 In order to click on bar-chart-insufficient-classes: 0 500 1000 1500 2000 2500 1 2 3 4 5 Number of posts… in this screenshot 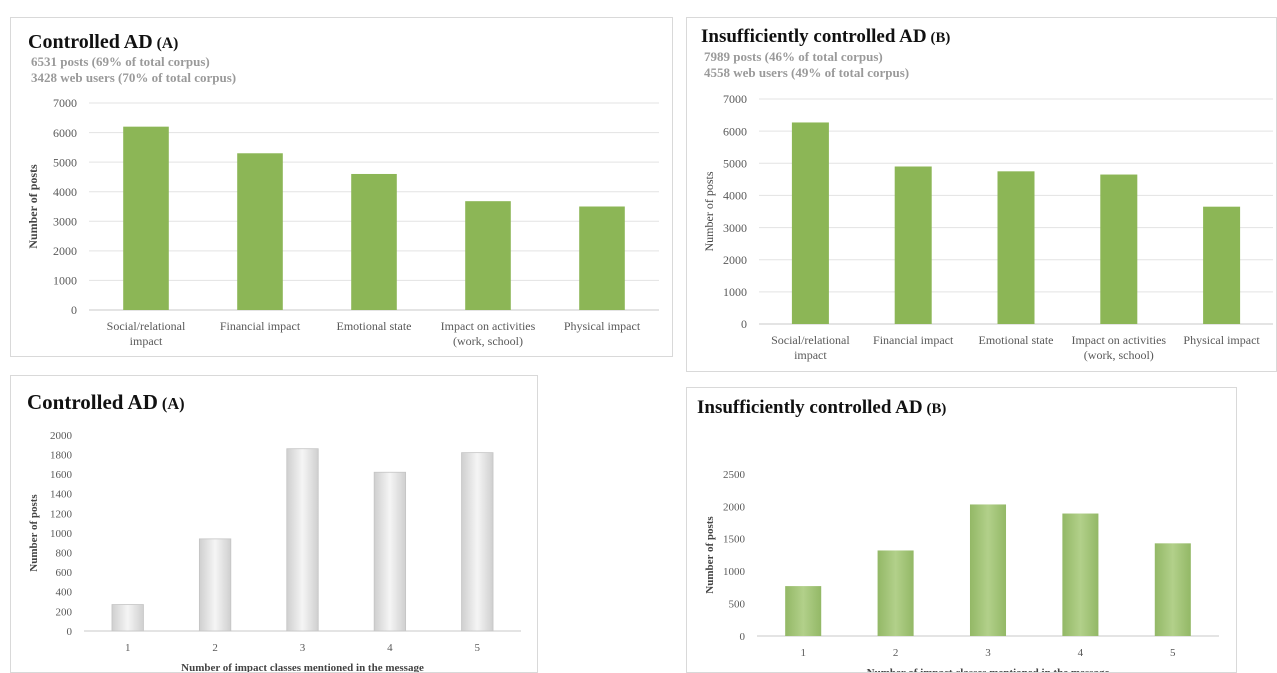, I will do `click(961, 571)`.